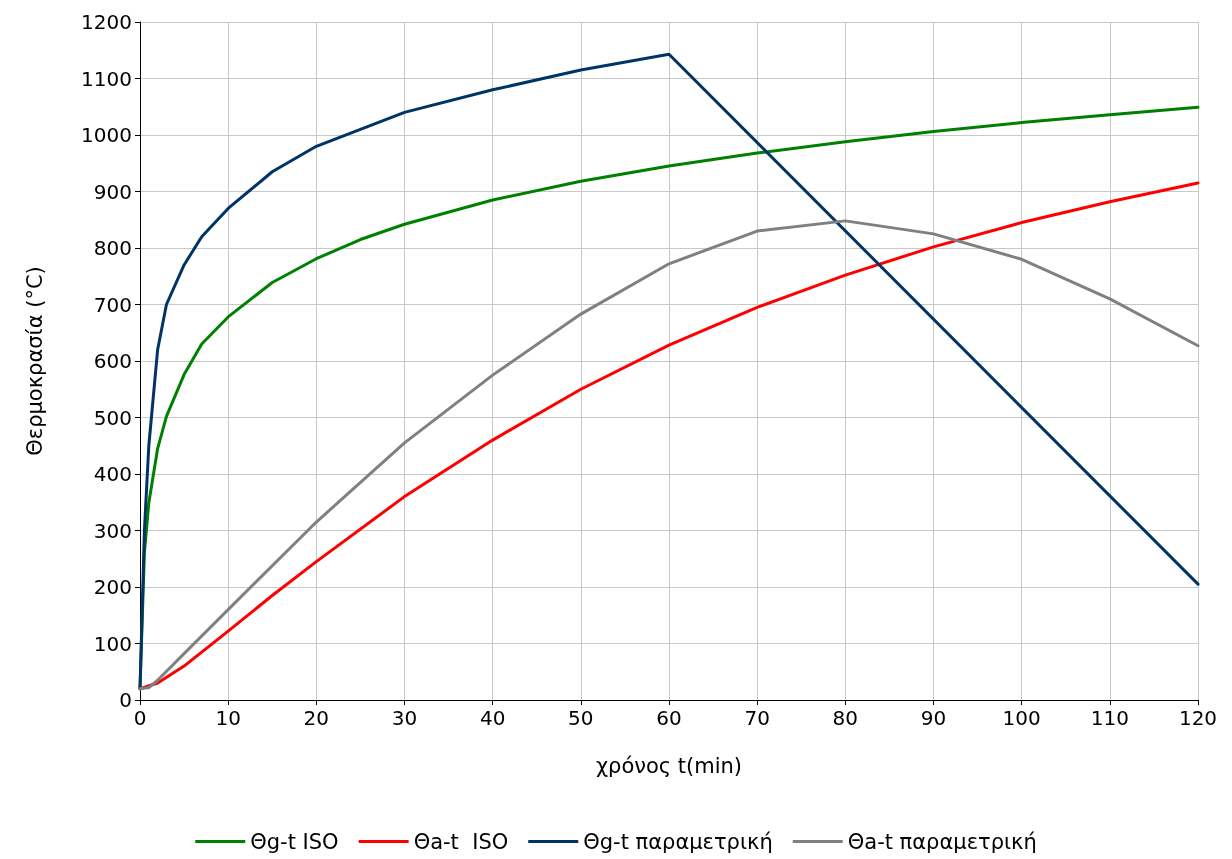  I want to click on y-tick-label: 1100, so click(106, 78).